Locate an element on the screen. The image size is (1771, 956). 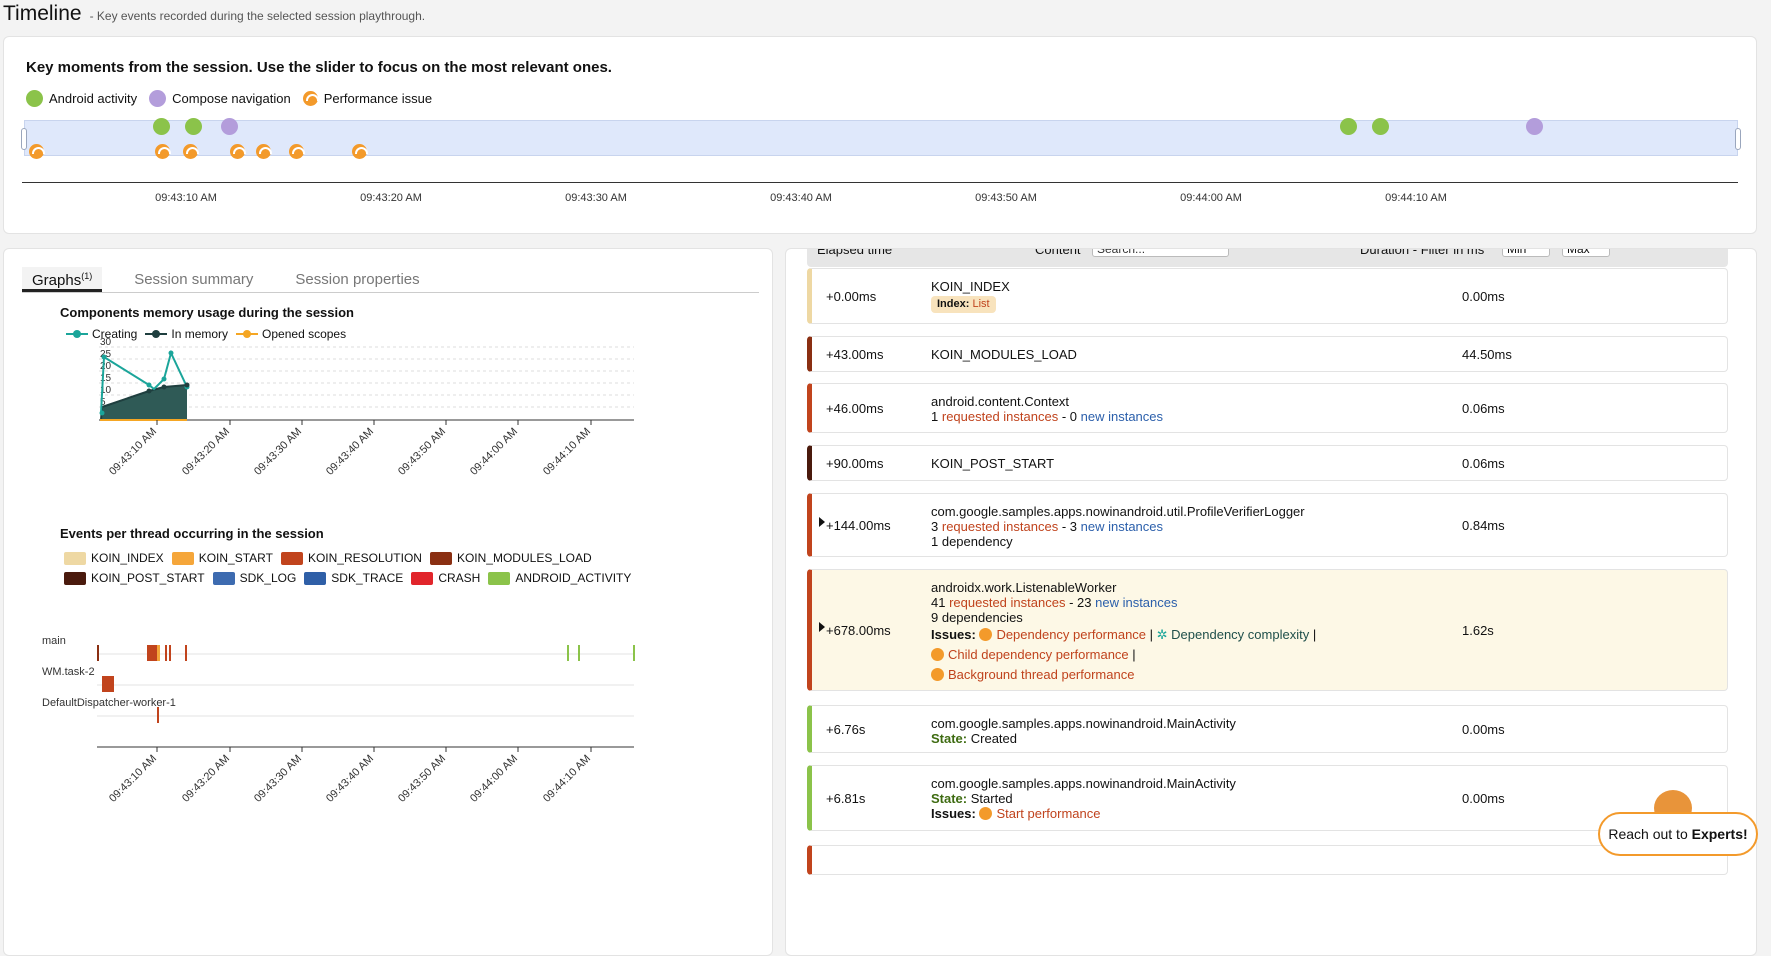
android-activity-icon is located at coordinates (34, 98).